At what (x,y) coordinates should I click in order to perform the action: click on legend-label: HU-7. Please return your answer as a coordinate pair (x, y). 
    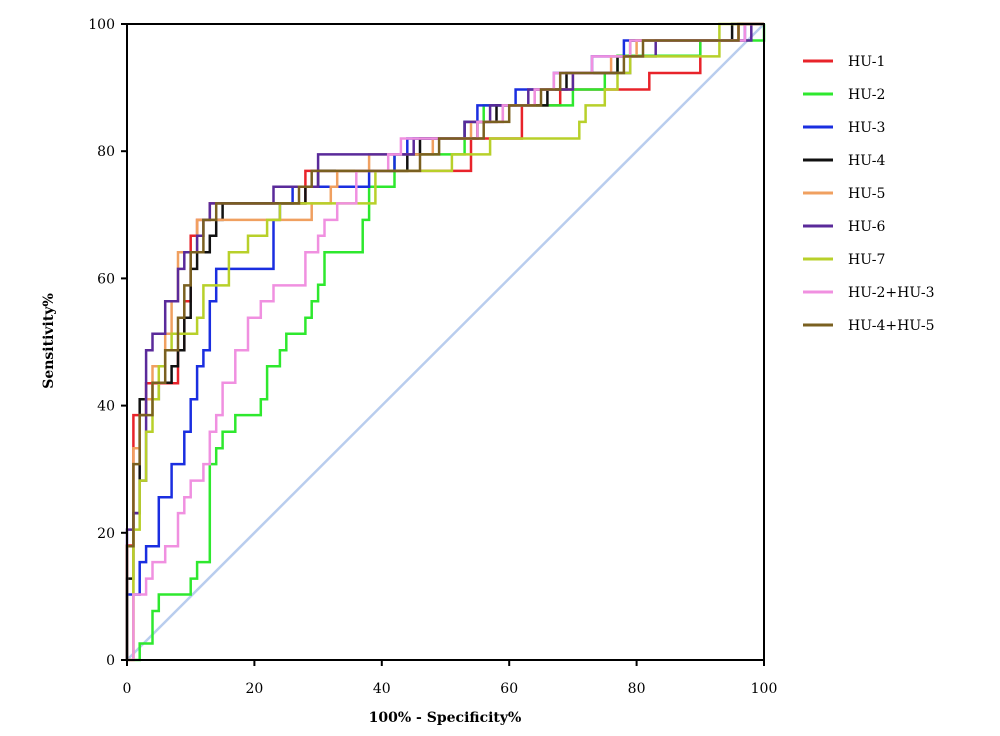
    Looking at the image, I should click on (866, 260).